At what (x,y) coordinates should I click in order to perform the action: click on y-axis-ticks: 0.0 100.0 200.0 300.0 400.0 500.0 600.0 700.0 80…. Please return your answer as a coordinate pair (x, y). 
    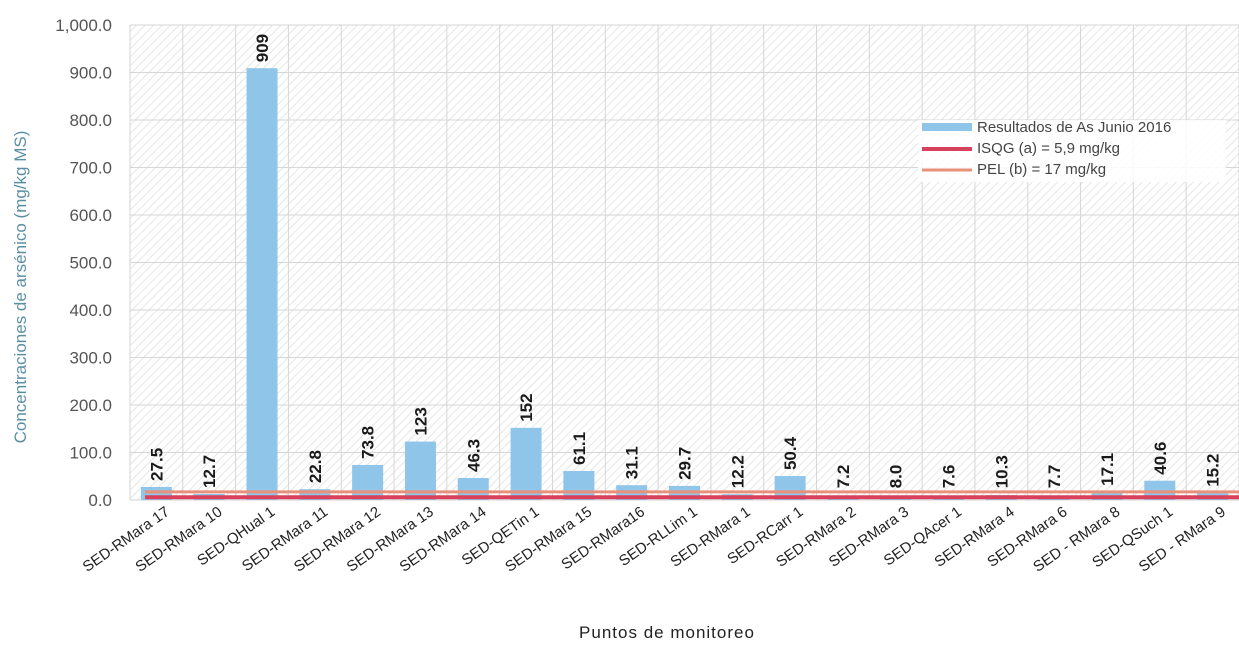
    Looking at the image, I should click on (83, 263).